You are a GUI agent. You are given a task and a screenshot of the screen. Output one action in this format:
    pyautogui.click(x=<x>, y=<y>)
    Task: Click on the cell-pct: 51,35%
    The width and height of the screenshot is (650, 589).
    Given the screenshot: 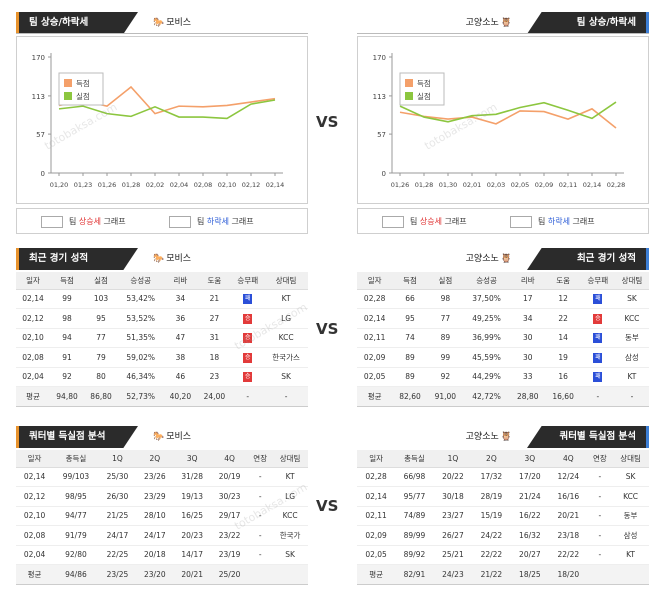 What is the action you would take?
    pyautogui.click(x=141, y=338)
    